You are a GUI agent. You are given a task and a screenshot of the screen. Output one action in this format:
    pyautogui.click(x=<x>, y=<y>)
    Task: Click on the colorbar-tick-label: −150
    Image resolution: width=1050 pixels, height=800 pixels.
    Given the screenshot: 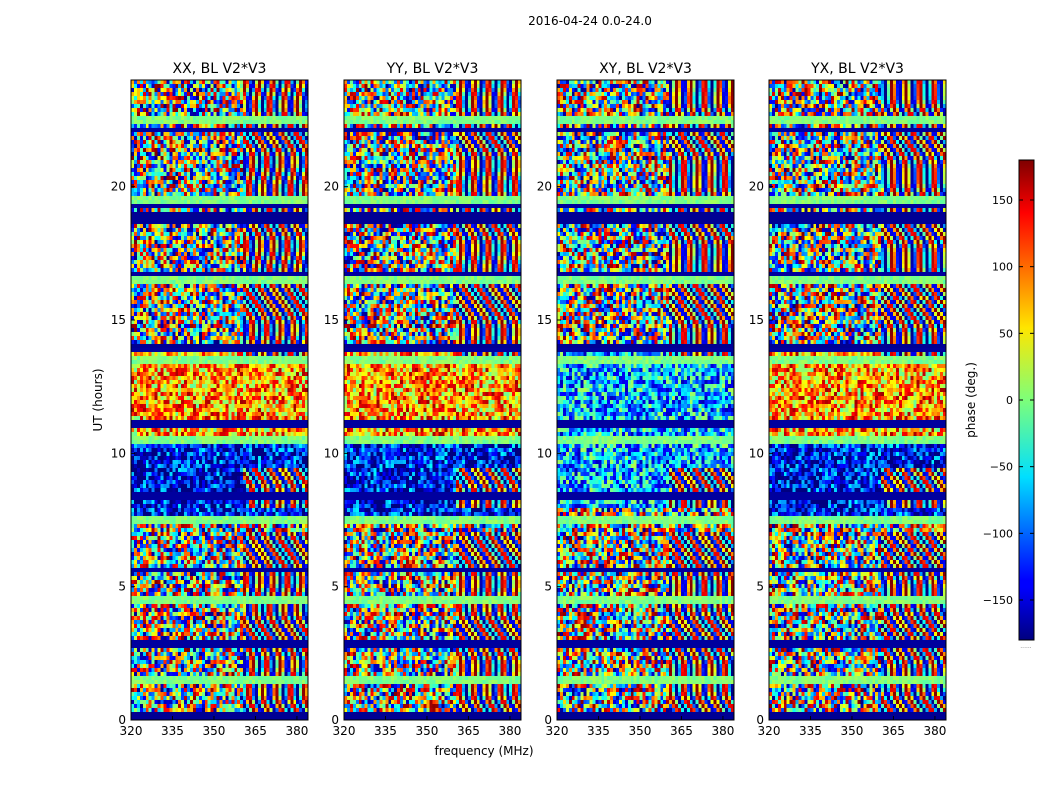 What is the action you would take?
    pyautogui.click(x=998, y=600)
    